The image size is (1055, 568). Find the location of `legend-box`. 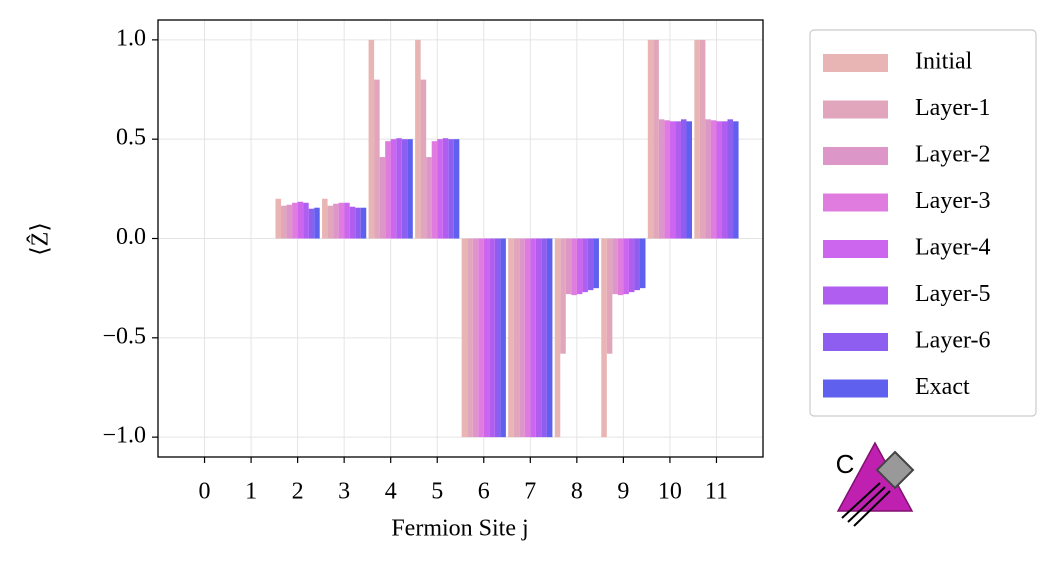

legend-box is located at coordinates (923, 223).